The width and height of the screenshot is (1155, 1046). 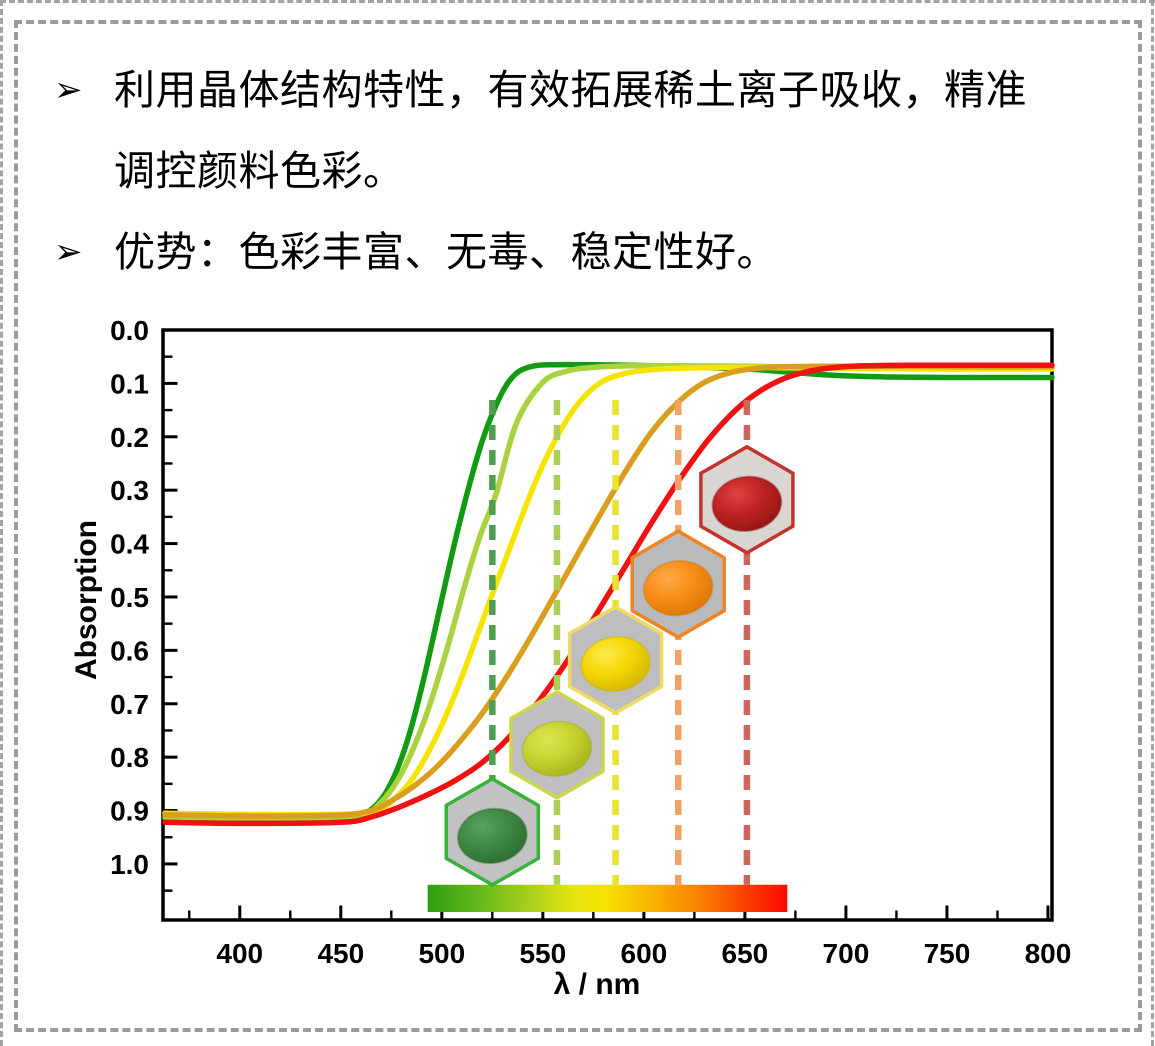 I want to click on bullet-1-line-2: 调控颜料色彩。, so click(x=259, y=171).